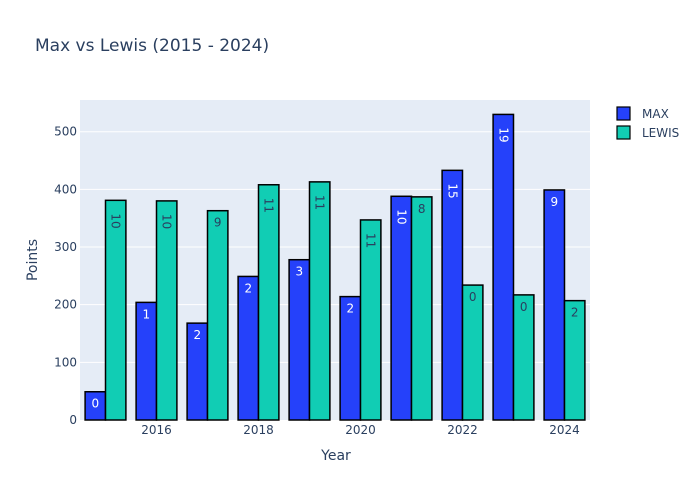 Image resolution: width=700 pixels, height=500 pixels. What do you see at coordinates (146, 314) in the screenshot?
I see `bar-label: 1` at bounding box center [146, 314].